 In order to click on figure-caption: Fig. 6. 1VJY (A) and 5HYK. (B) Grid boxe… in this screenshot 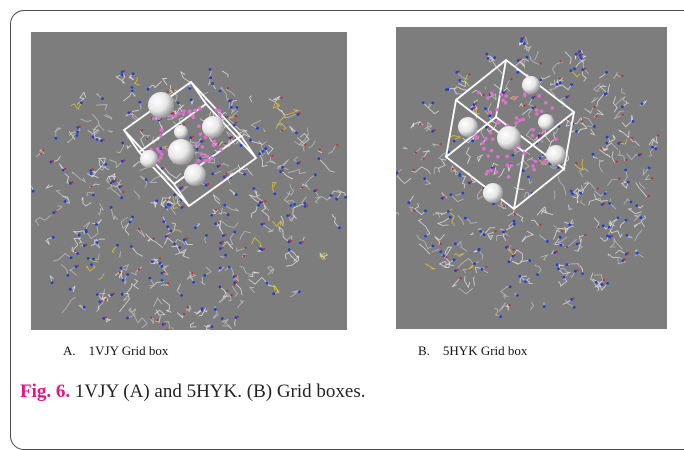, I will do `click(192, 392)`.